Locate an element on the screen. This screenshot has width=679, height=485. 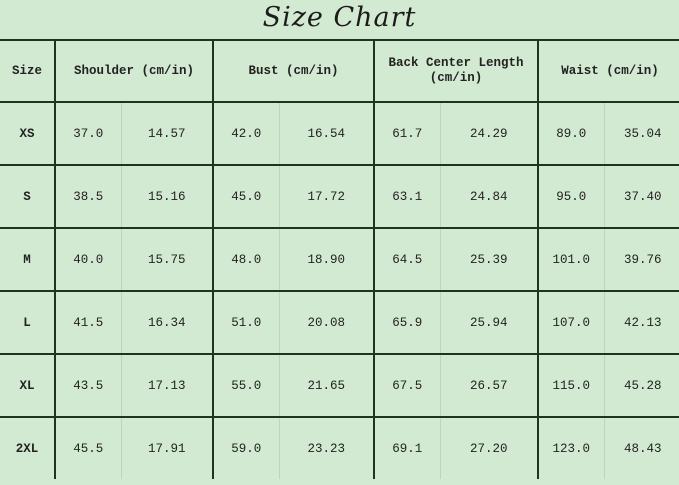
value-cell: 17.72 is located at coordinates (327, 196).